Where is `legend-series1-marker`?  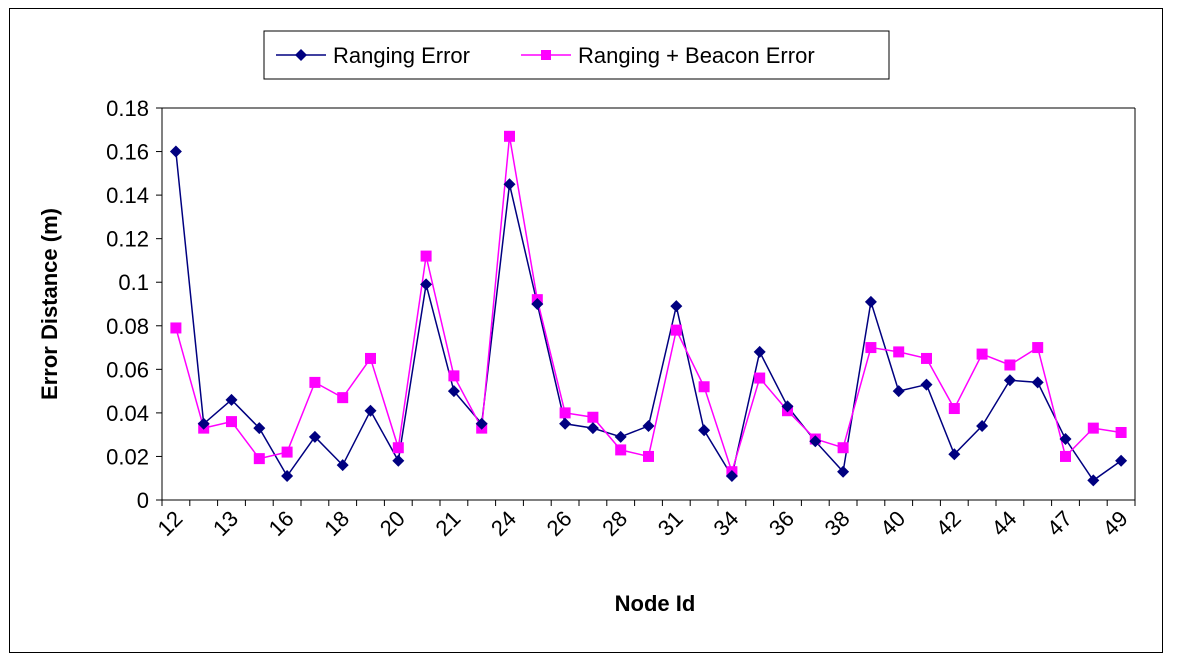
legend-series1-marker is located at coordinates (301, 55).